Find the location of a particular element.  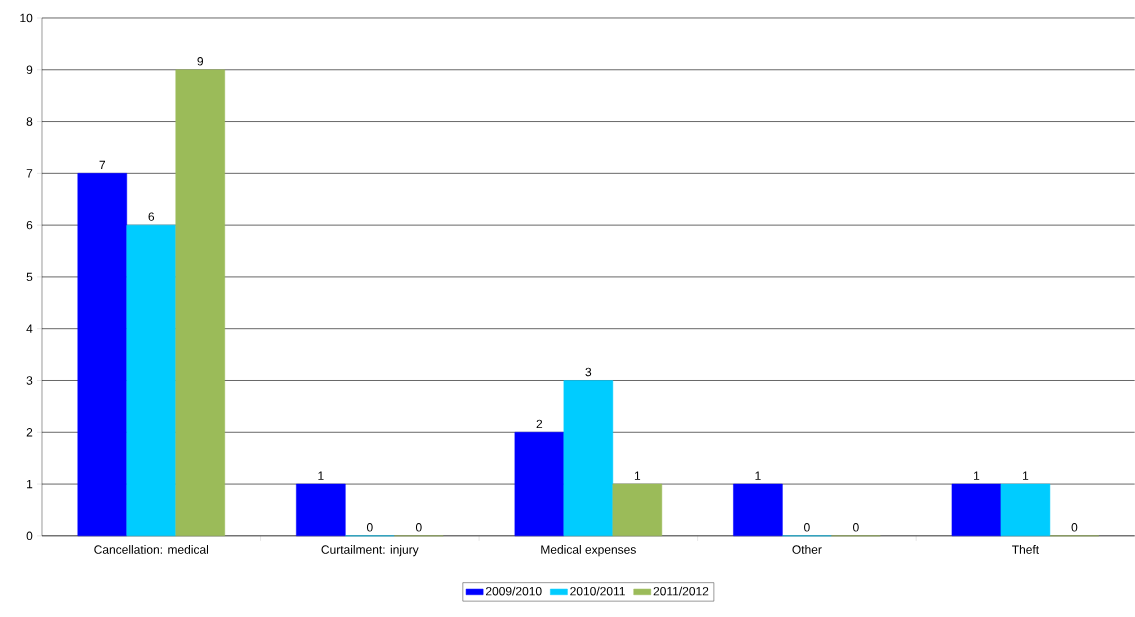

x-tick-label: Other is located at coordinates (807, 549).